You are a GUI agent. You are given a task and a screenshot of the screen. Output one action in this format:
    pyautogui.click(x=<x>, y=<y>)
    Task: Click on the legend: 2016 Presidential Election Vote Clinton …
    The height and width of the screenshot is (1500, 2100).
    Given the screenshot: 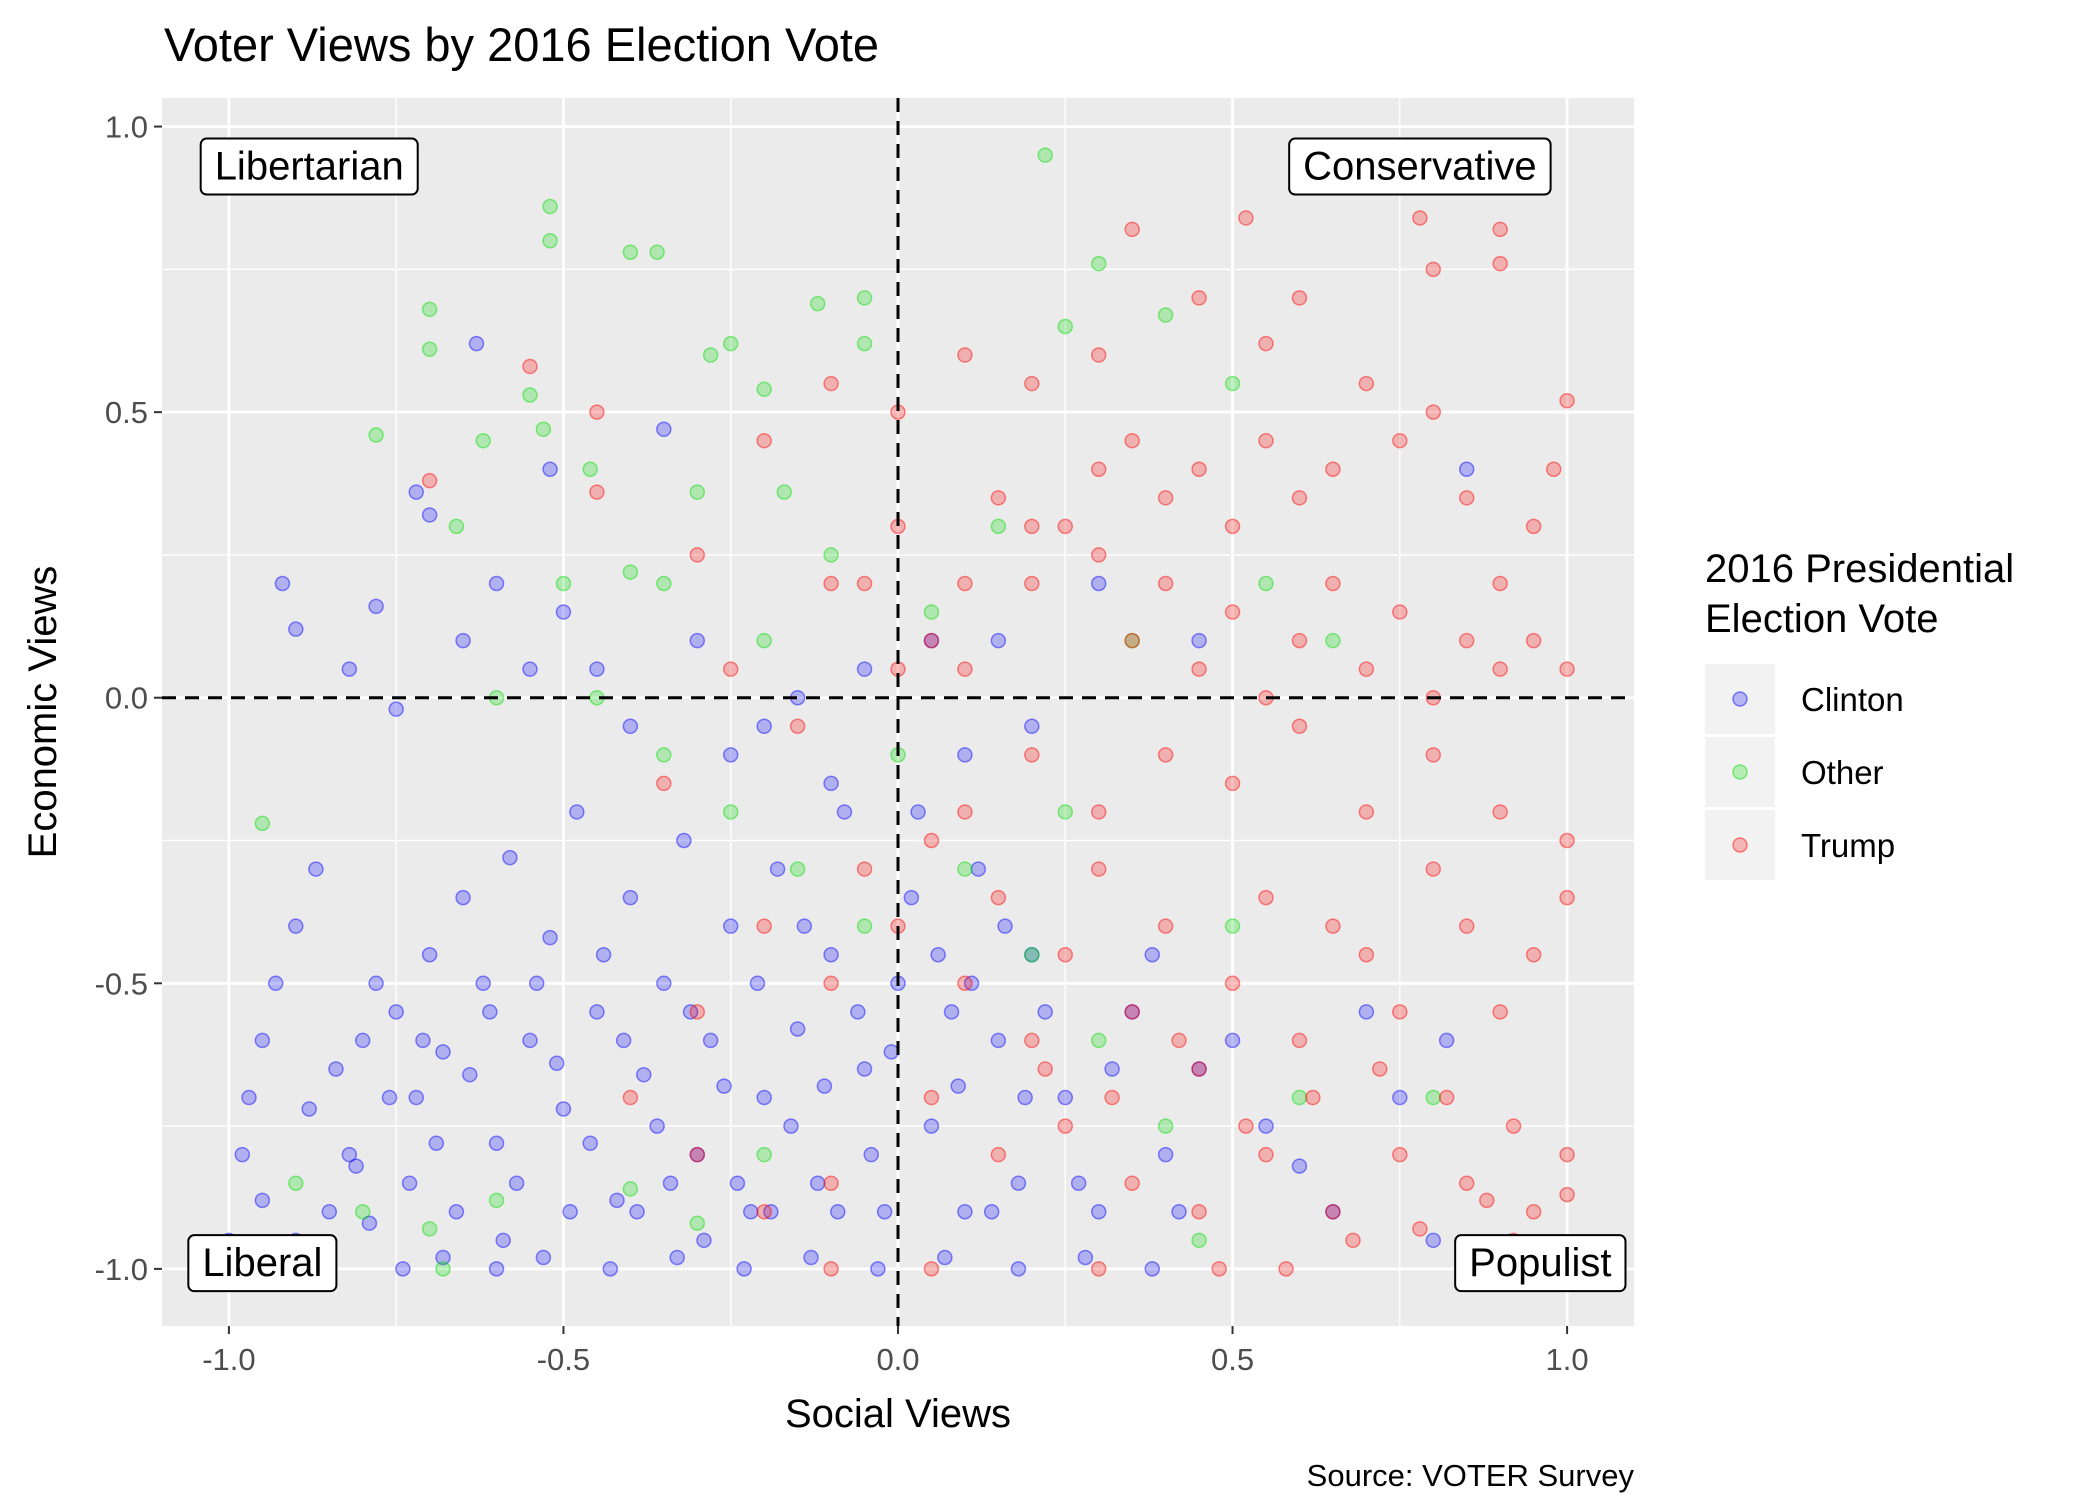 What is the action you would take?
    pyautogui.click(x=1859, y=713)
    